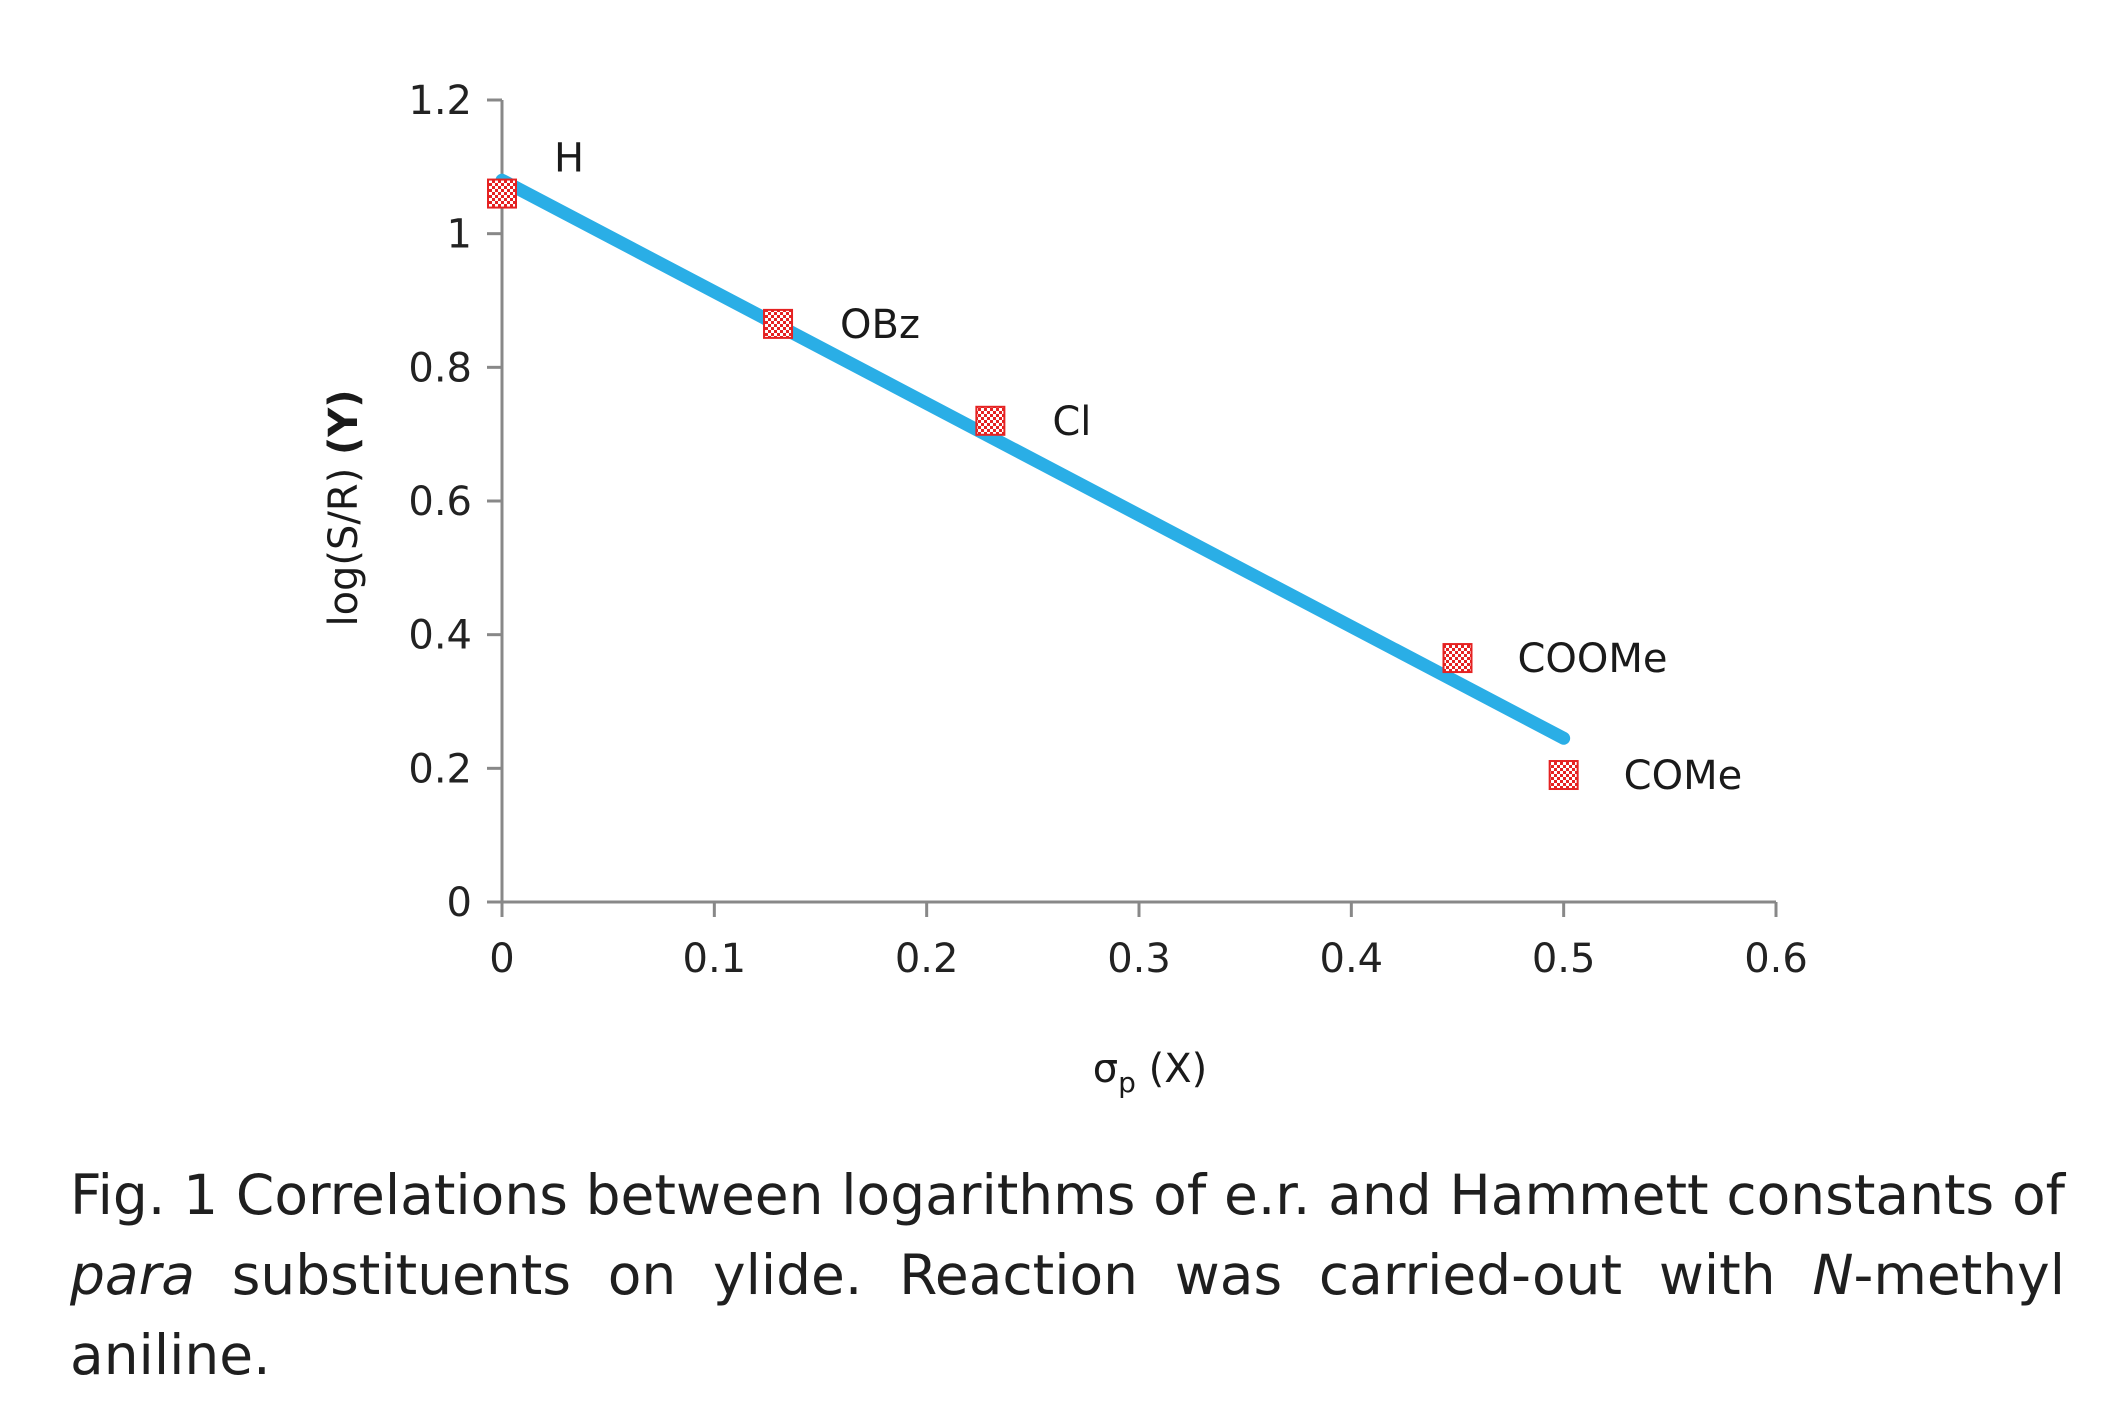 The height and width of the screenshot is (1401, 2105). Describe the element at coordinates (1833, 1275) in the screenshot. I see `caption-italic-n: N` at that location.